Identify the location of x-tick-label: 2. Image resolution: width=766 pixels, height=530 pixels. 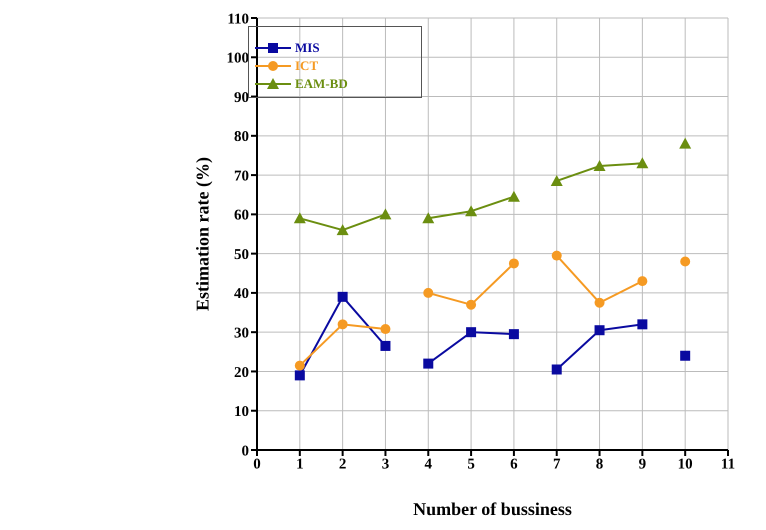
(342, 464).